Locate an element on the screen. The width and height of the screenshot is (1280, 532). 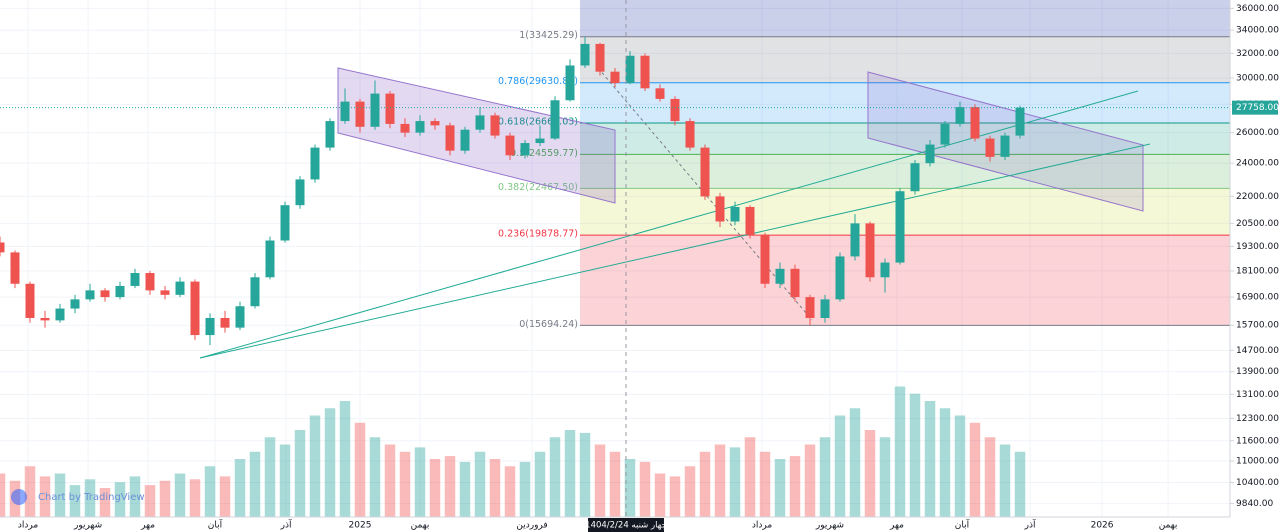
price-tag: 27758.00 is located at coordinates (1255, 107).